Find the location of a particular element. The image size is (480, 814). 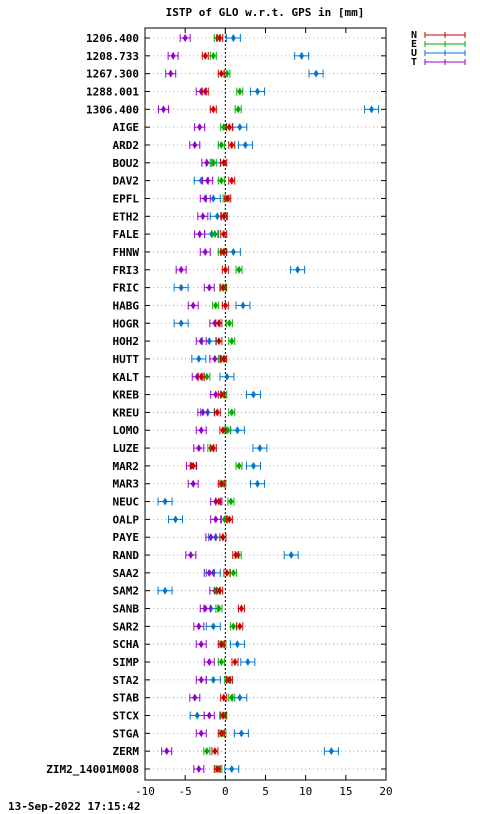

station-label: RAND is located at coordinates (126, 555).